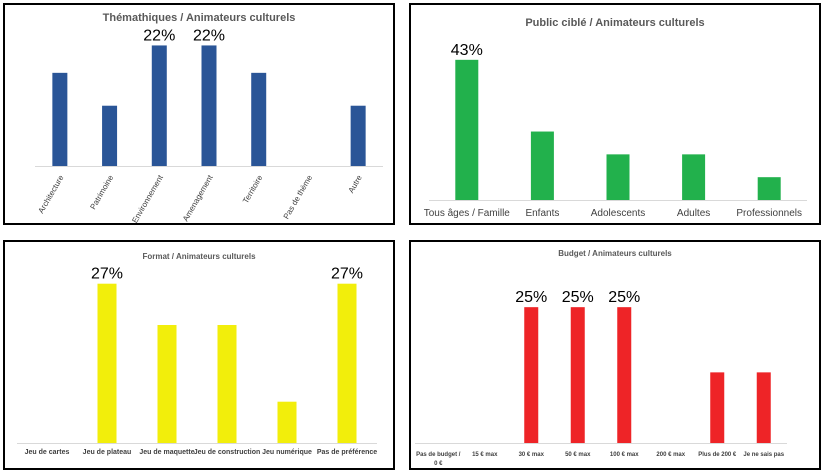 Image resolution: width=824 pixels, height=475 pixels. What do you see at coordinates (298, 197) in the screenshot?
I see `tick-label: Pas de thème` at bounding box center [298, 197].